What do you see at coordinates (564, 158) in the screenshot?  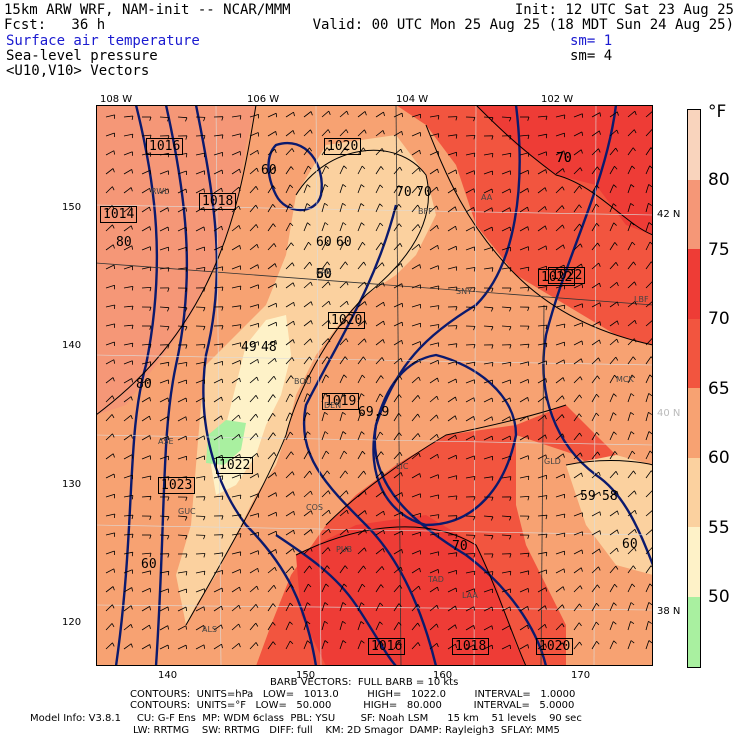 I see `isotherm-label: 70` at bounding box center [564, 158].